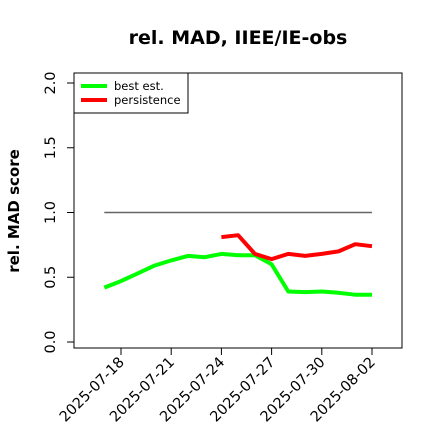  Describe the element at coordinates (51, 147) in the screenshot. I see `y-tick-label: 1.5` at that location.